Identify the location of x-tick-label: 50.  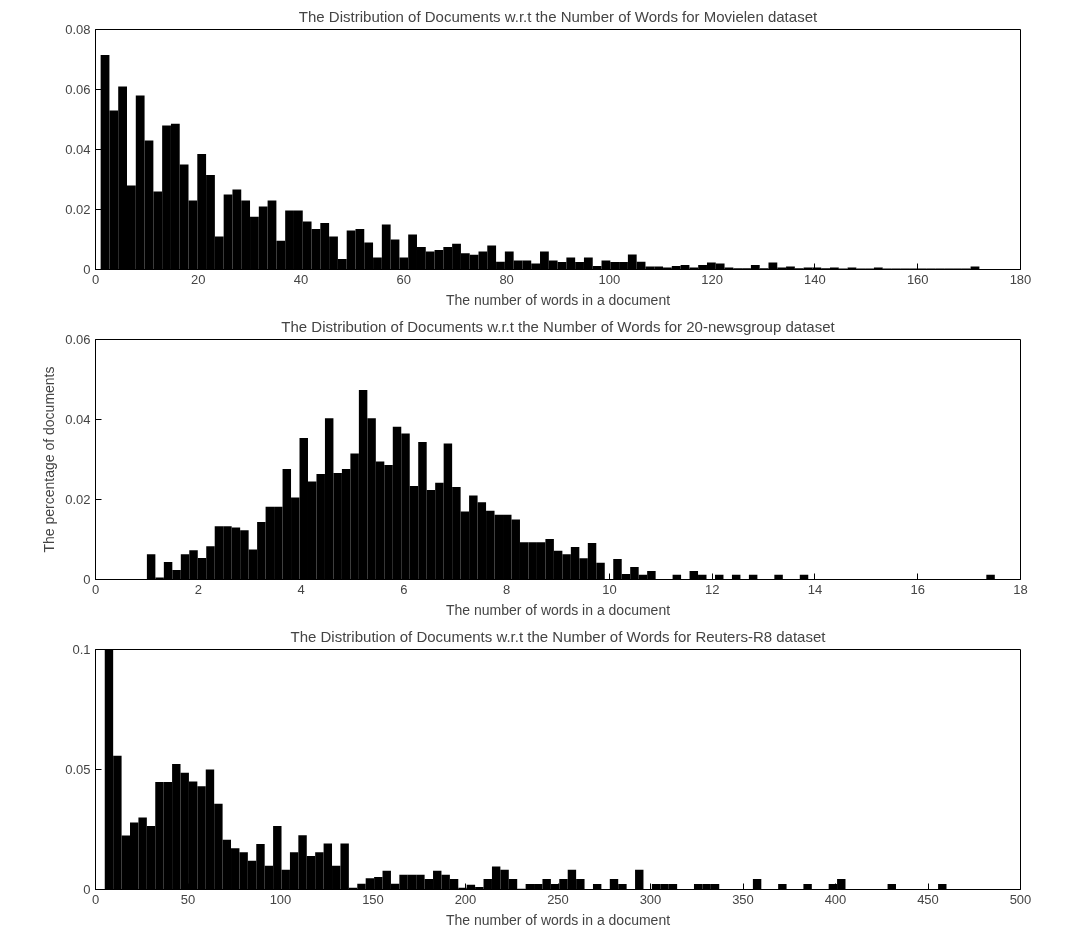
(188, 899).